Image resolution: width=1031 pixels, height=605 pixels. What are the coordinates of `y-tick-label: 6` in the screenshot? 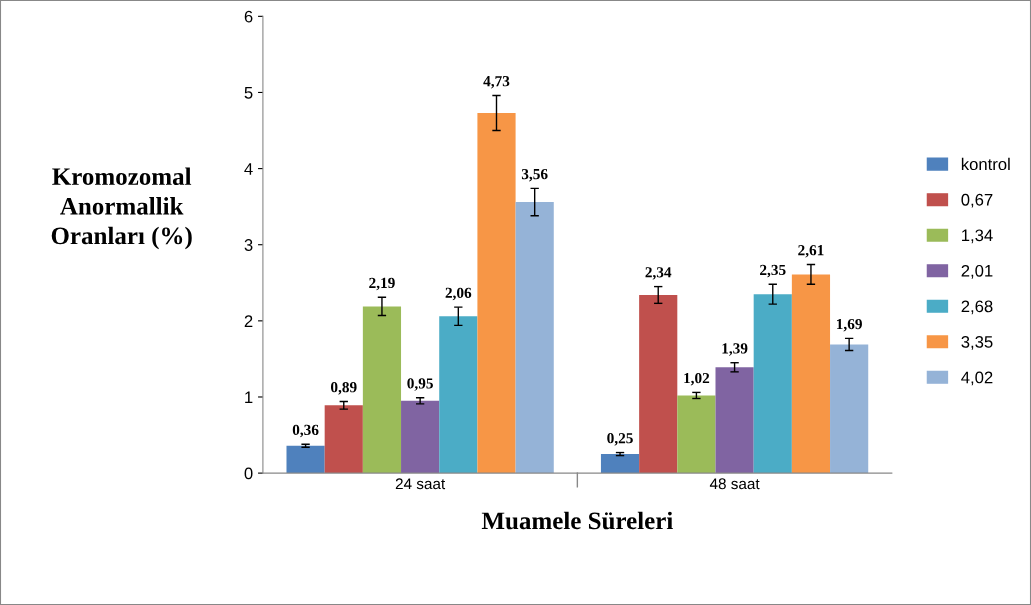 It's located at (248, 16).